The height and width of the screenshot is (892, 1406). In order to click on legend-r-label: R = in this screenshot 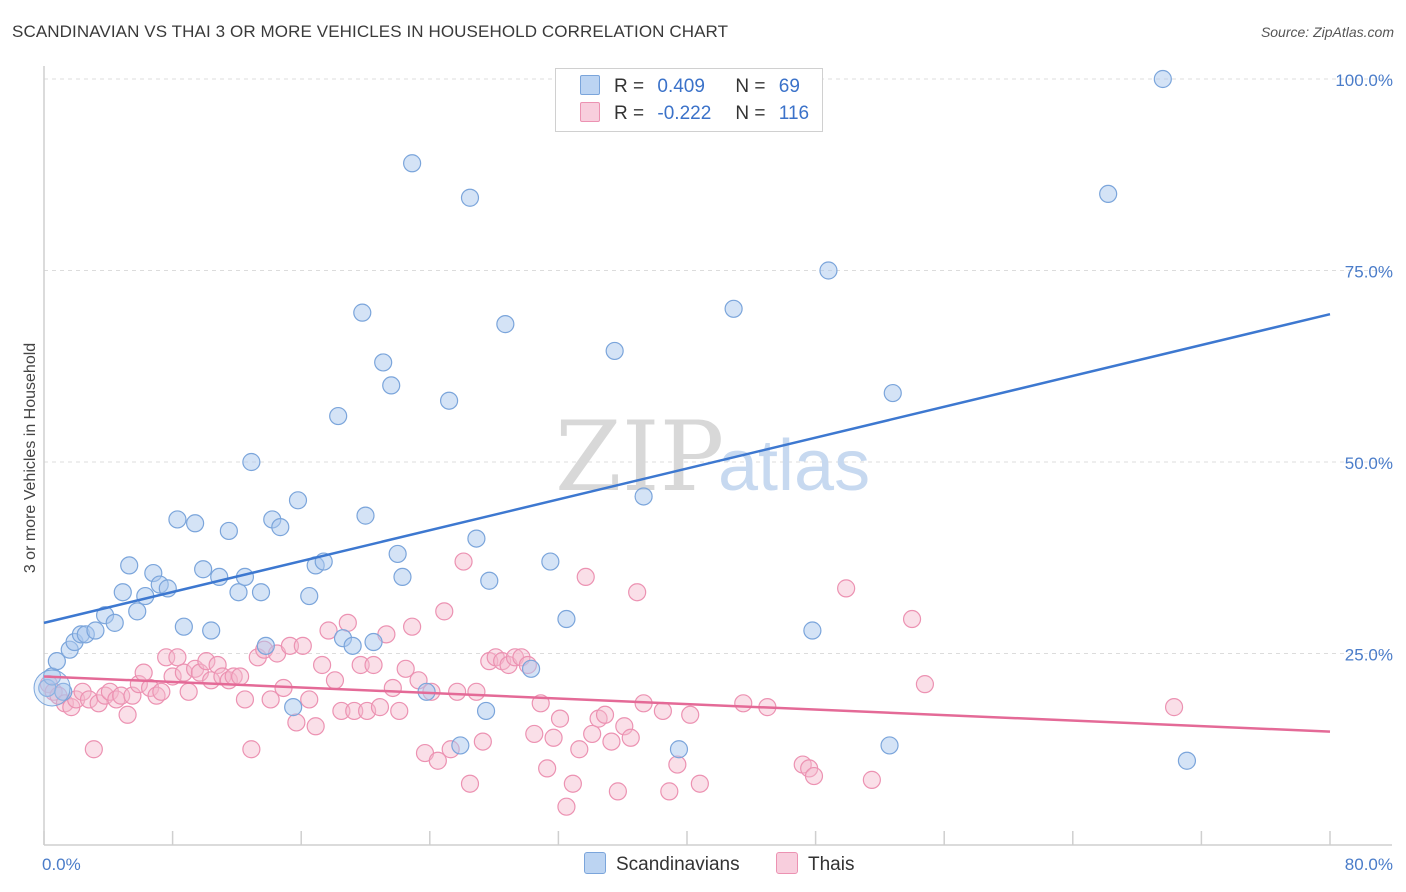, I will do `click(629, 113)`.